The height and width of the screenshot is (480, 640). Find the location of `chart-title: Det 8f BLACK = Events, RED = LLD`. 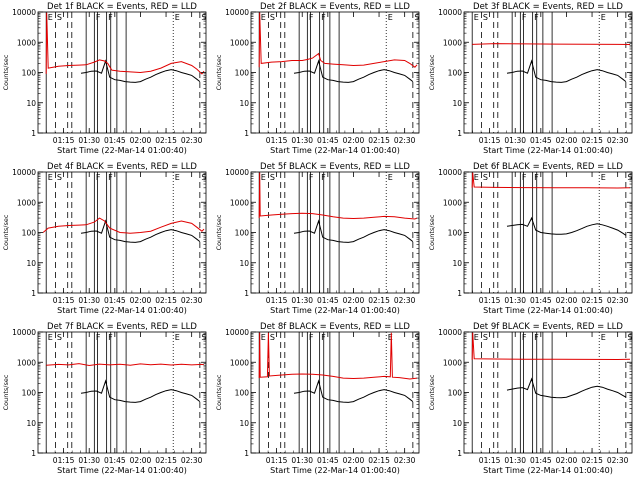

chart-title: Det 8f BLACK = Events, RED = LLD is located at coordinates (335, 327).